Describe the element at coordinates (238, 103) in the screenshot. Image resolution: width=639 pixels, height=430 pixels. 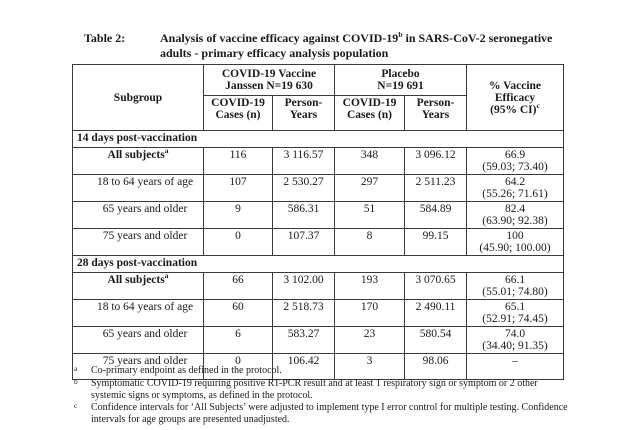
I see `vaccine-cases-line1: COVID-19` at that location.